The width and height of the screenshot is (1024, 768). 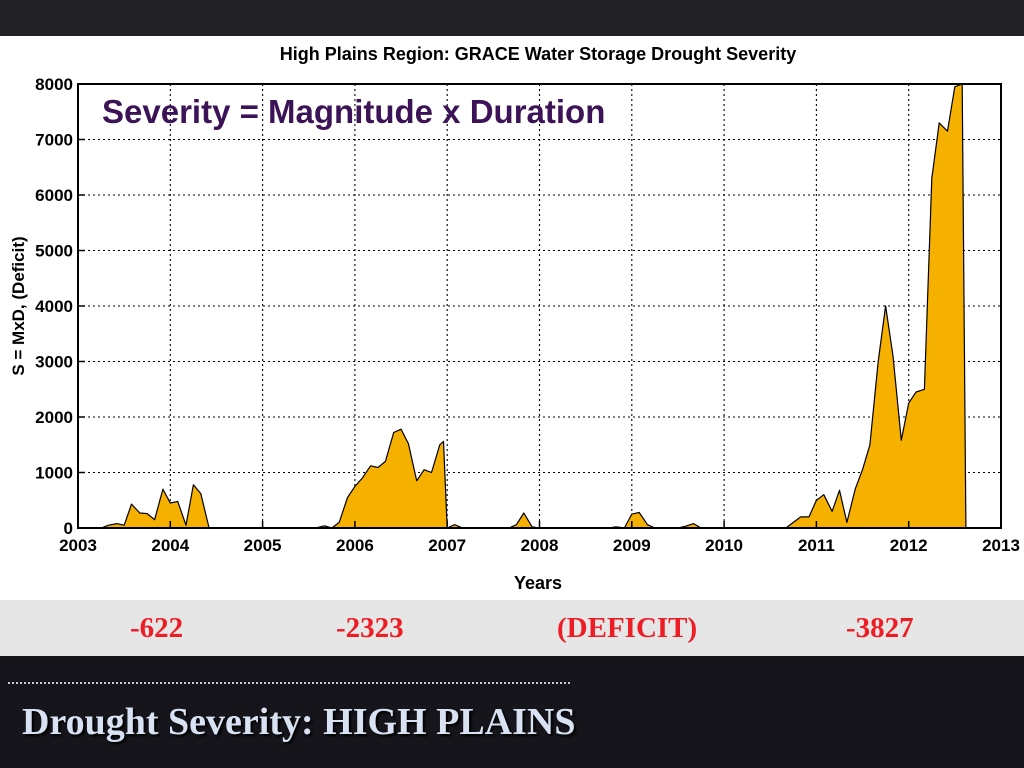 I want to click on x-tick-label: 2003, so click(x=78, y=545).